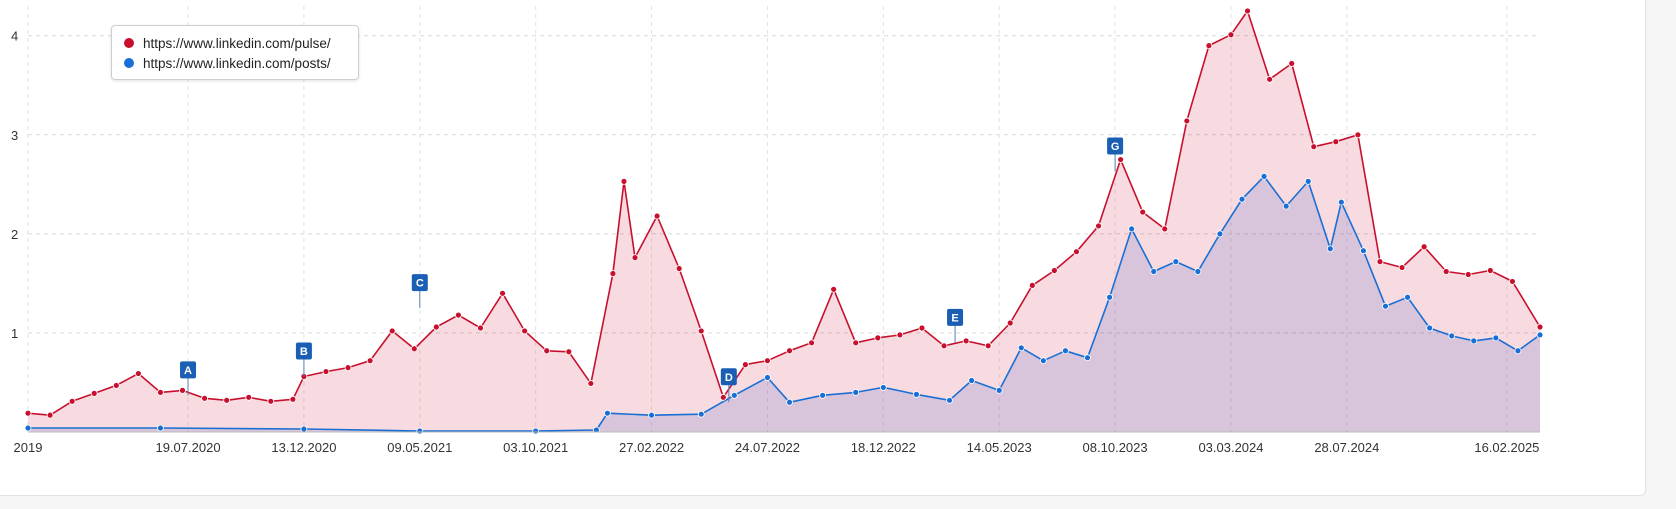 The width and height of the screenshot is (1676, 509). I want to click on x-tick-label: 19.07.2020, so click(187, 447).